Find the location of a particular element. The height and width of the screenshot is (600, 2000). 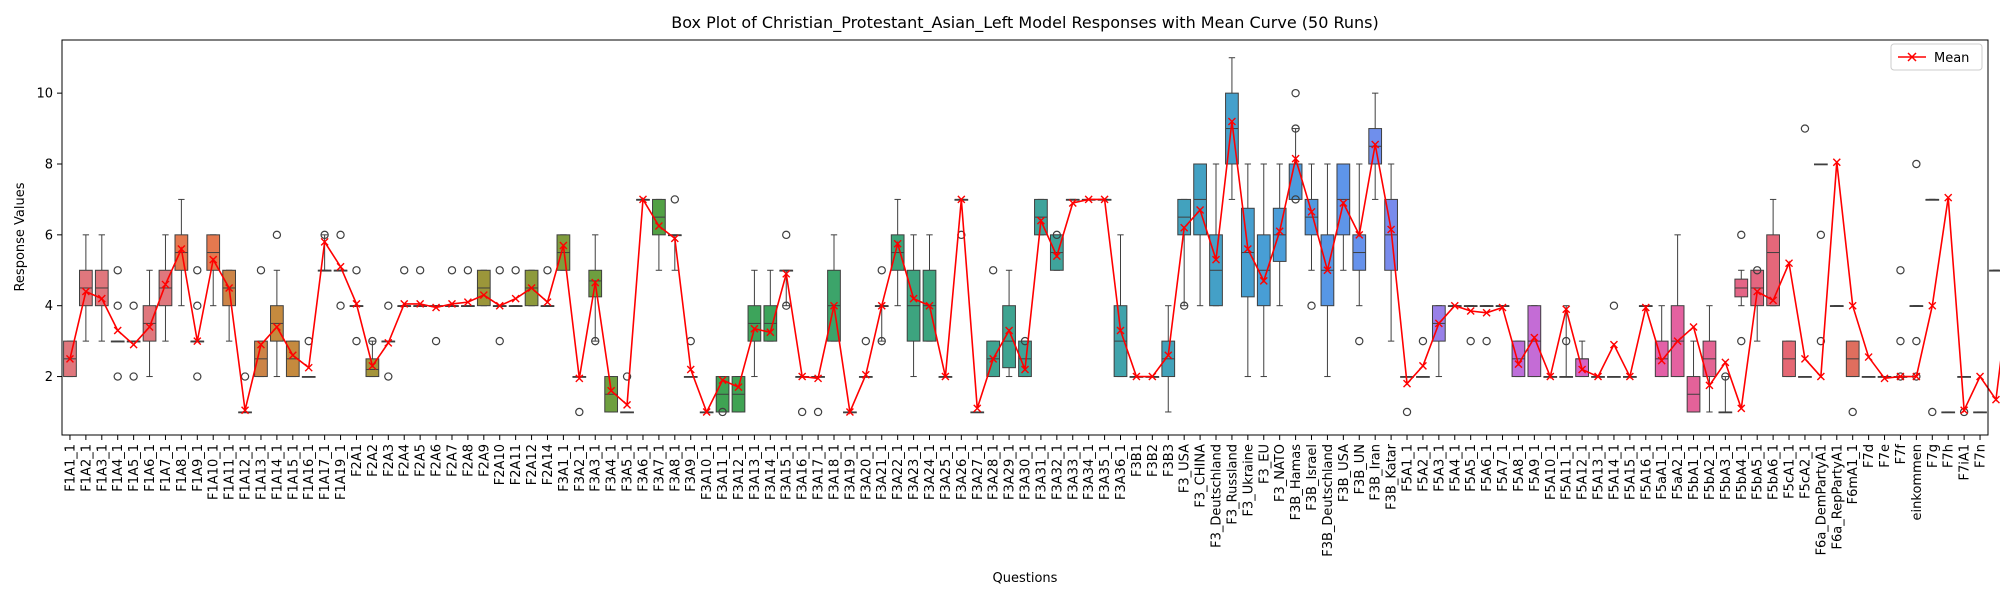

x-tick-label: F5A16_1 is located at coordinates (1646, 472).